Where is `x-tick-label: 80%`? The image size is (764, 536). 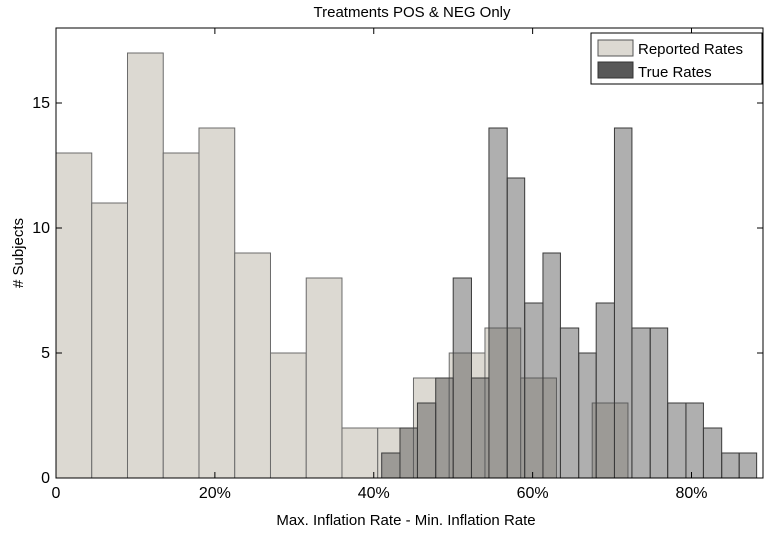 x-tick-label: 80% is located at coordinates (691, 493).